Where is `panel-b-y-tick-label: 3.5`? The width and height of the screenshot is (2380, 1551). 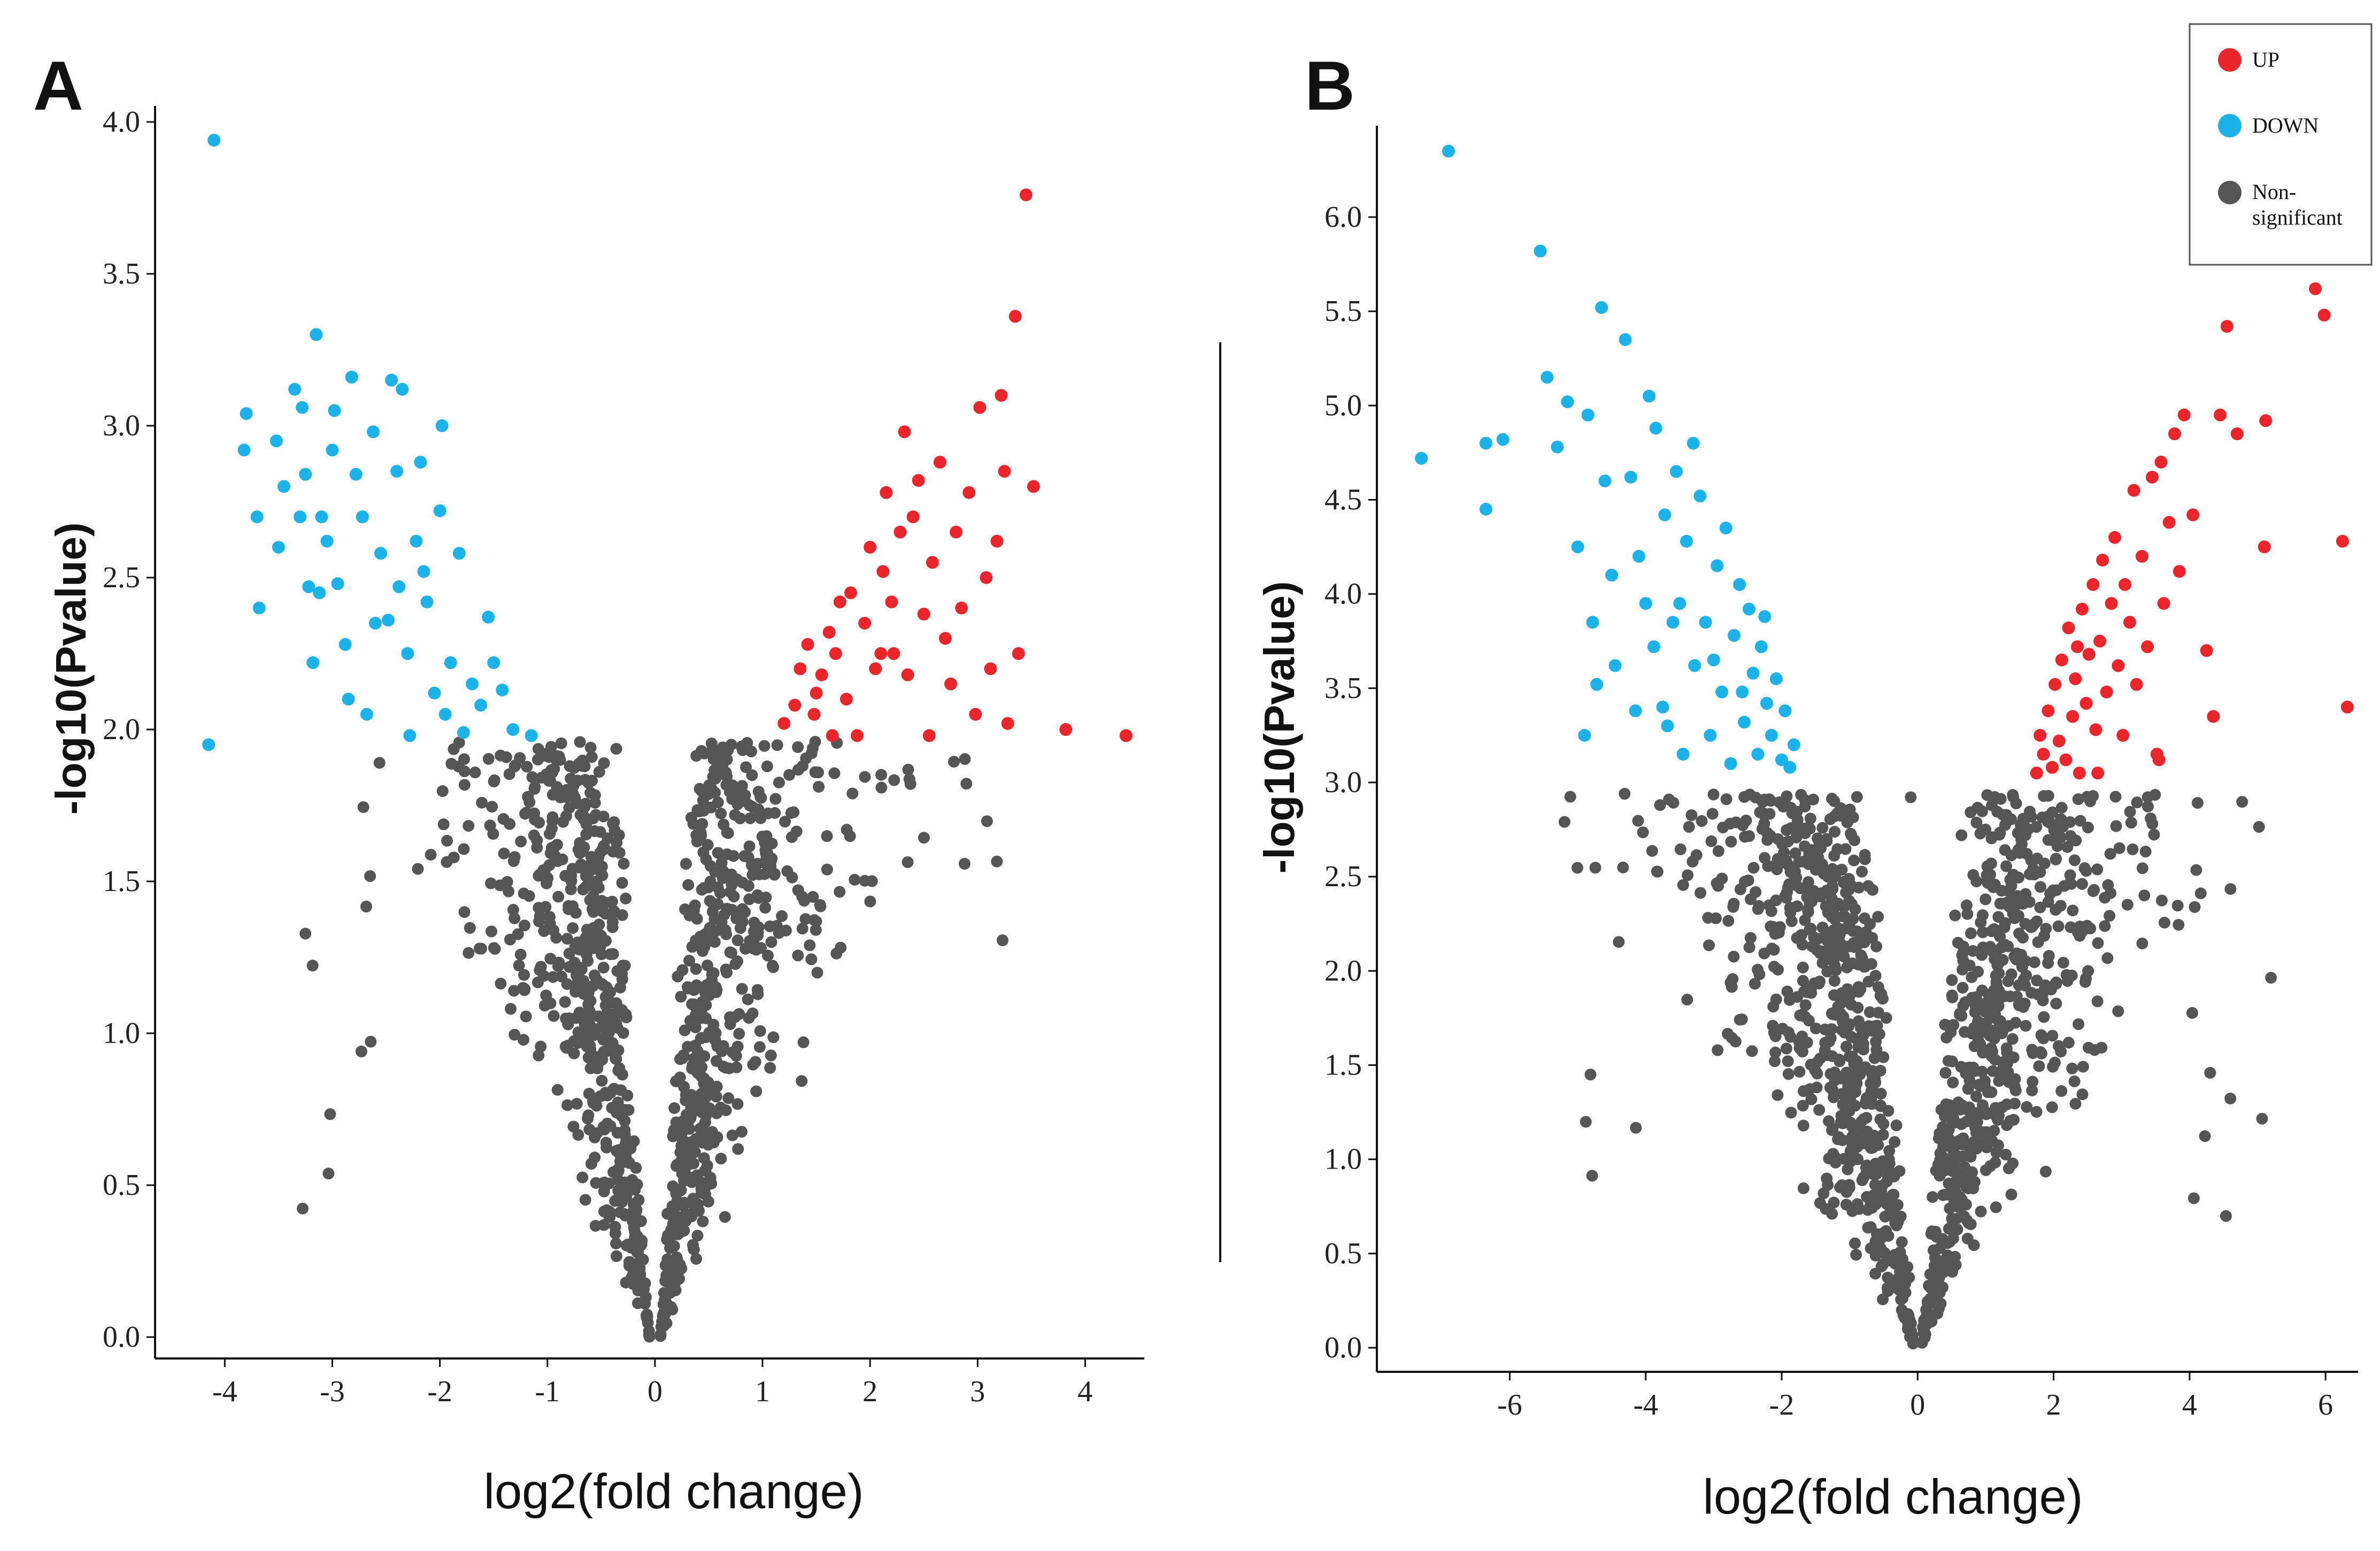 panel-b-y-tick-label: 3.5 is located at coordinates (1343, 688).